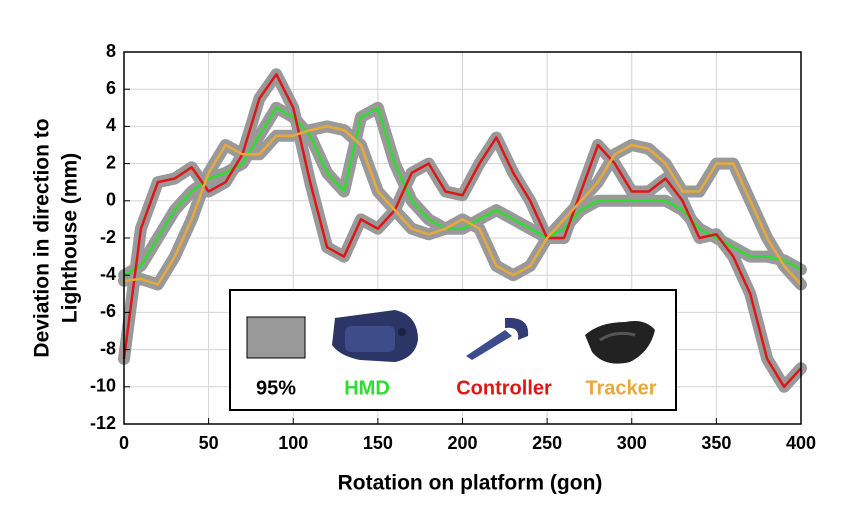  I want to click on y-tick-label: 4, so click(111, 125).